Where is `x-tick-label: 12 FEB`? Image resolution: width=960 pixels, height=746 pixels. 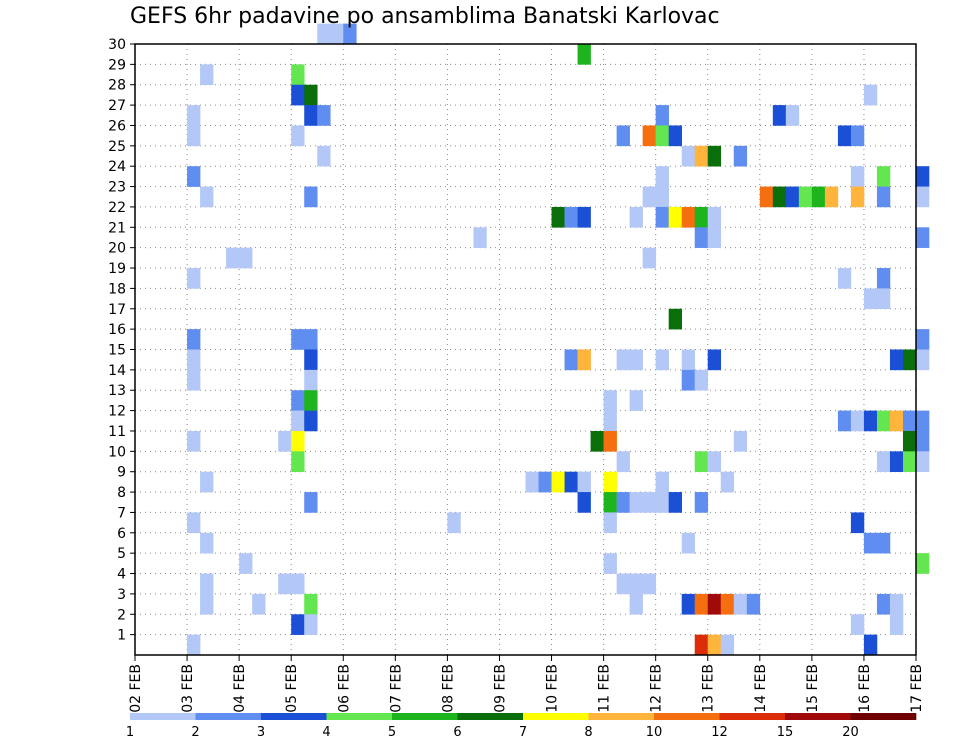 x-tick-label: 12 FEB is located at coordinates (657, 688).